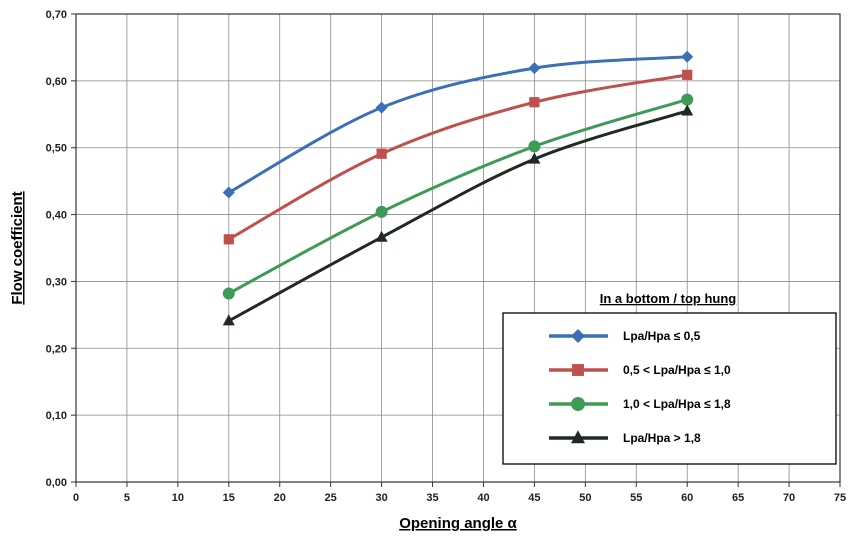 The image size is (851, 544). I want to click on legend-item-2: 0,5 < Lpa/Hpa ≤ 1,0, so click(640, 370).